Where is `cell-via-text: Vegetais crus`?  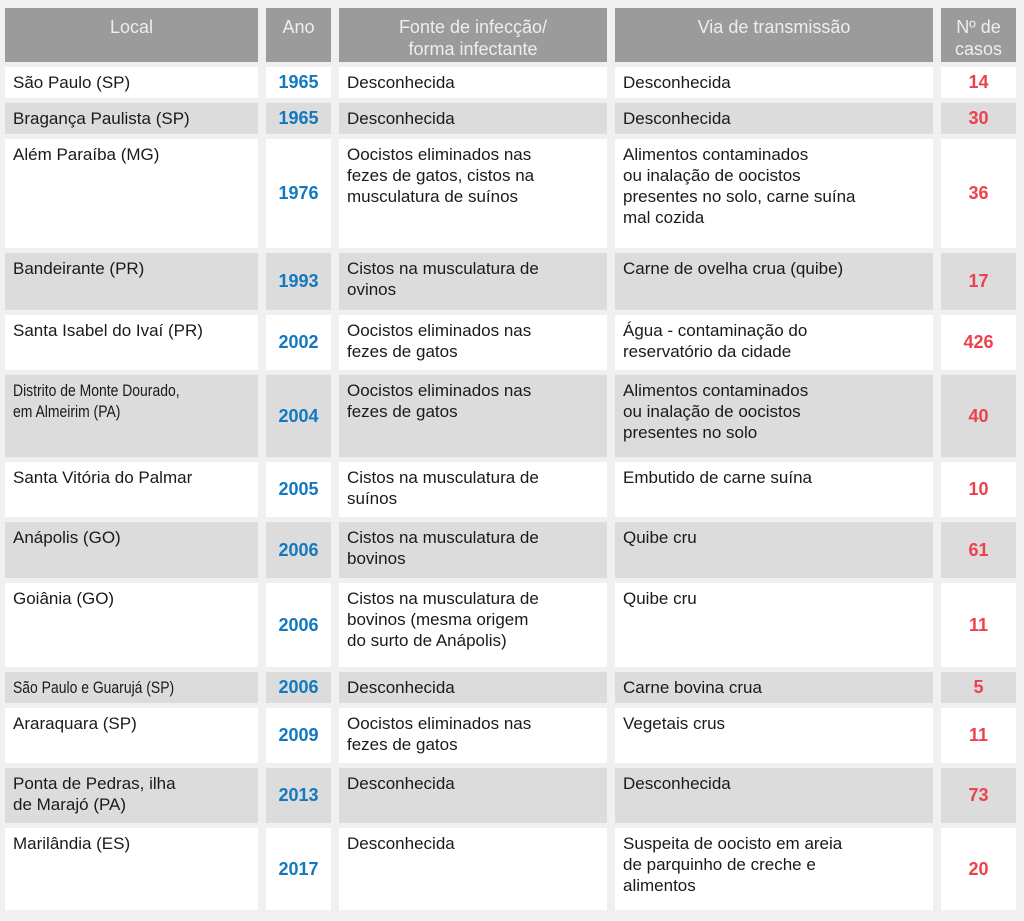 cell-via-text: Vegetais crus is located at coordinates (674, 723).